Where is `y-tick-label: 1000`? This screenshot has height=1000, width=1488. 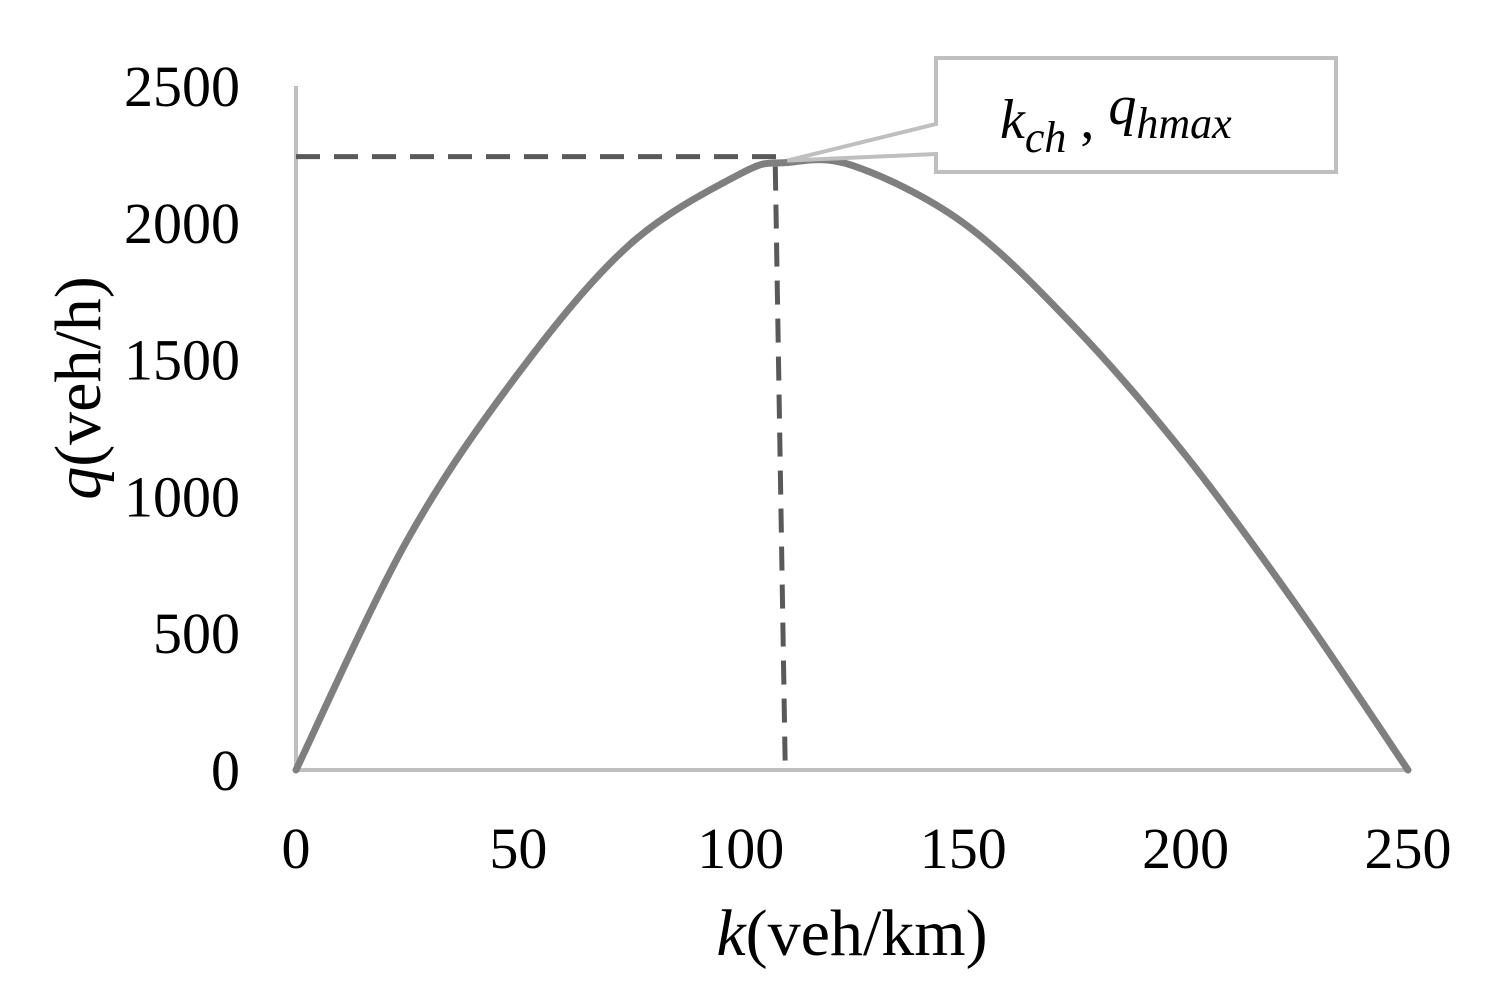
y-tick-label: 1000 is located at coordinates (182, 496).